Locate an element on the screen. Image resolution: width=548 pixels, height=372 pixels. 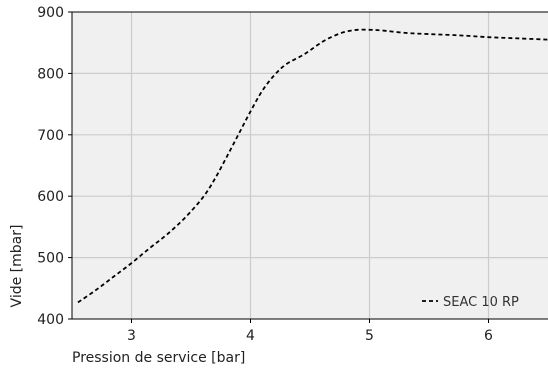
x-tick-label: 4 is located at coordinates (250, 336).